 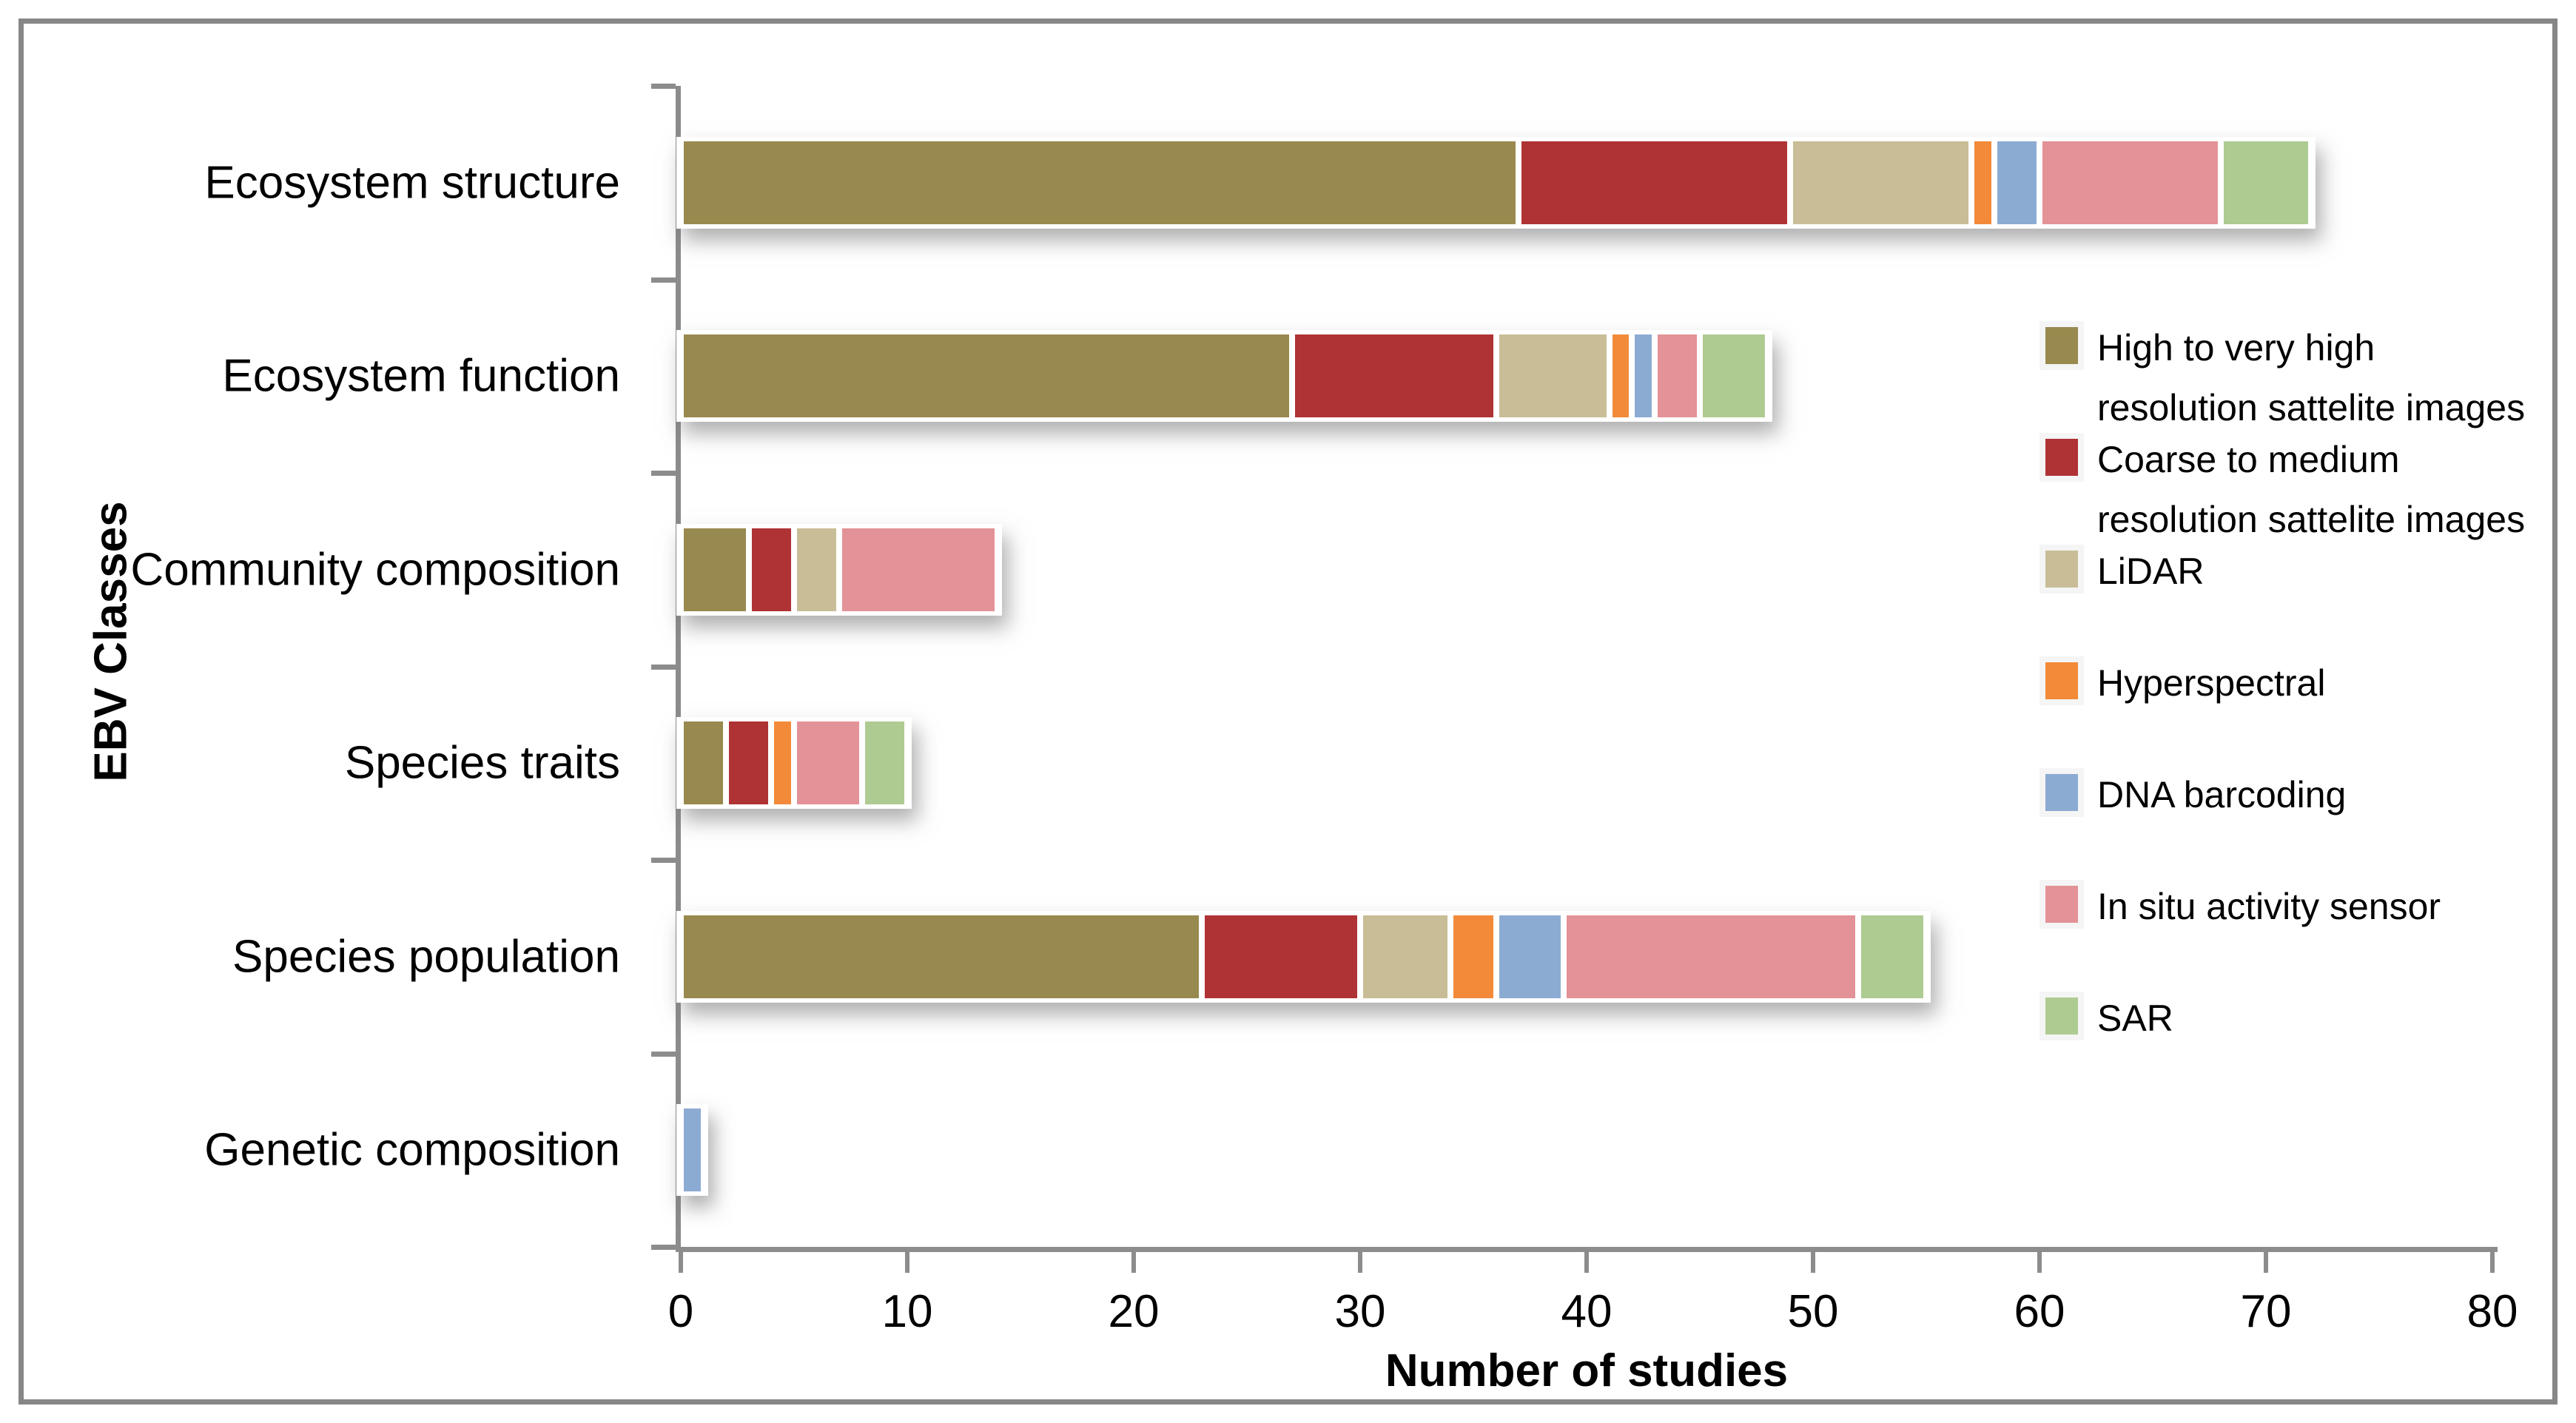 What do you see at coordinates (680, 1311) in the screenshot?
I see `x-tick-label: 0` at bounding box center [680, 1311].